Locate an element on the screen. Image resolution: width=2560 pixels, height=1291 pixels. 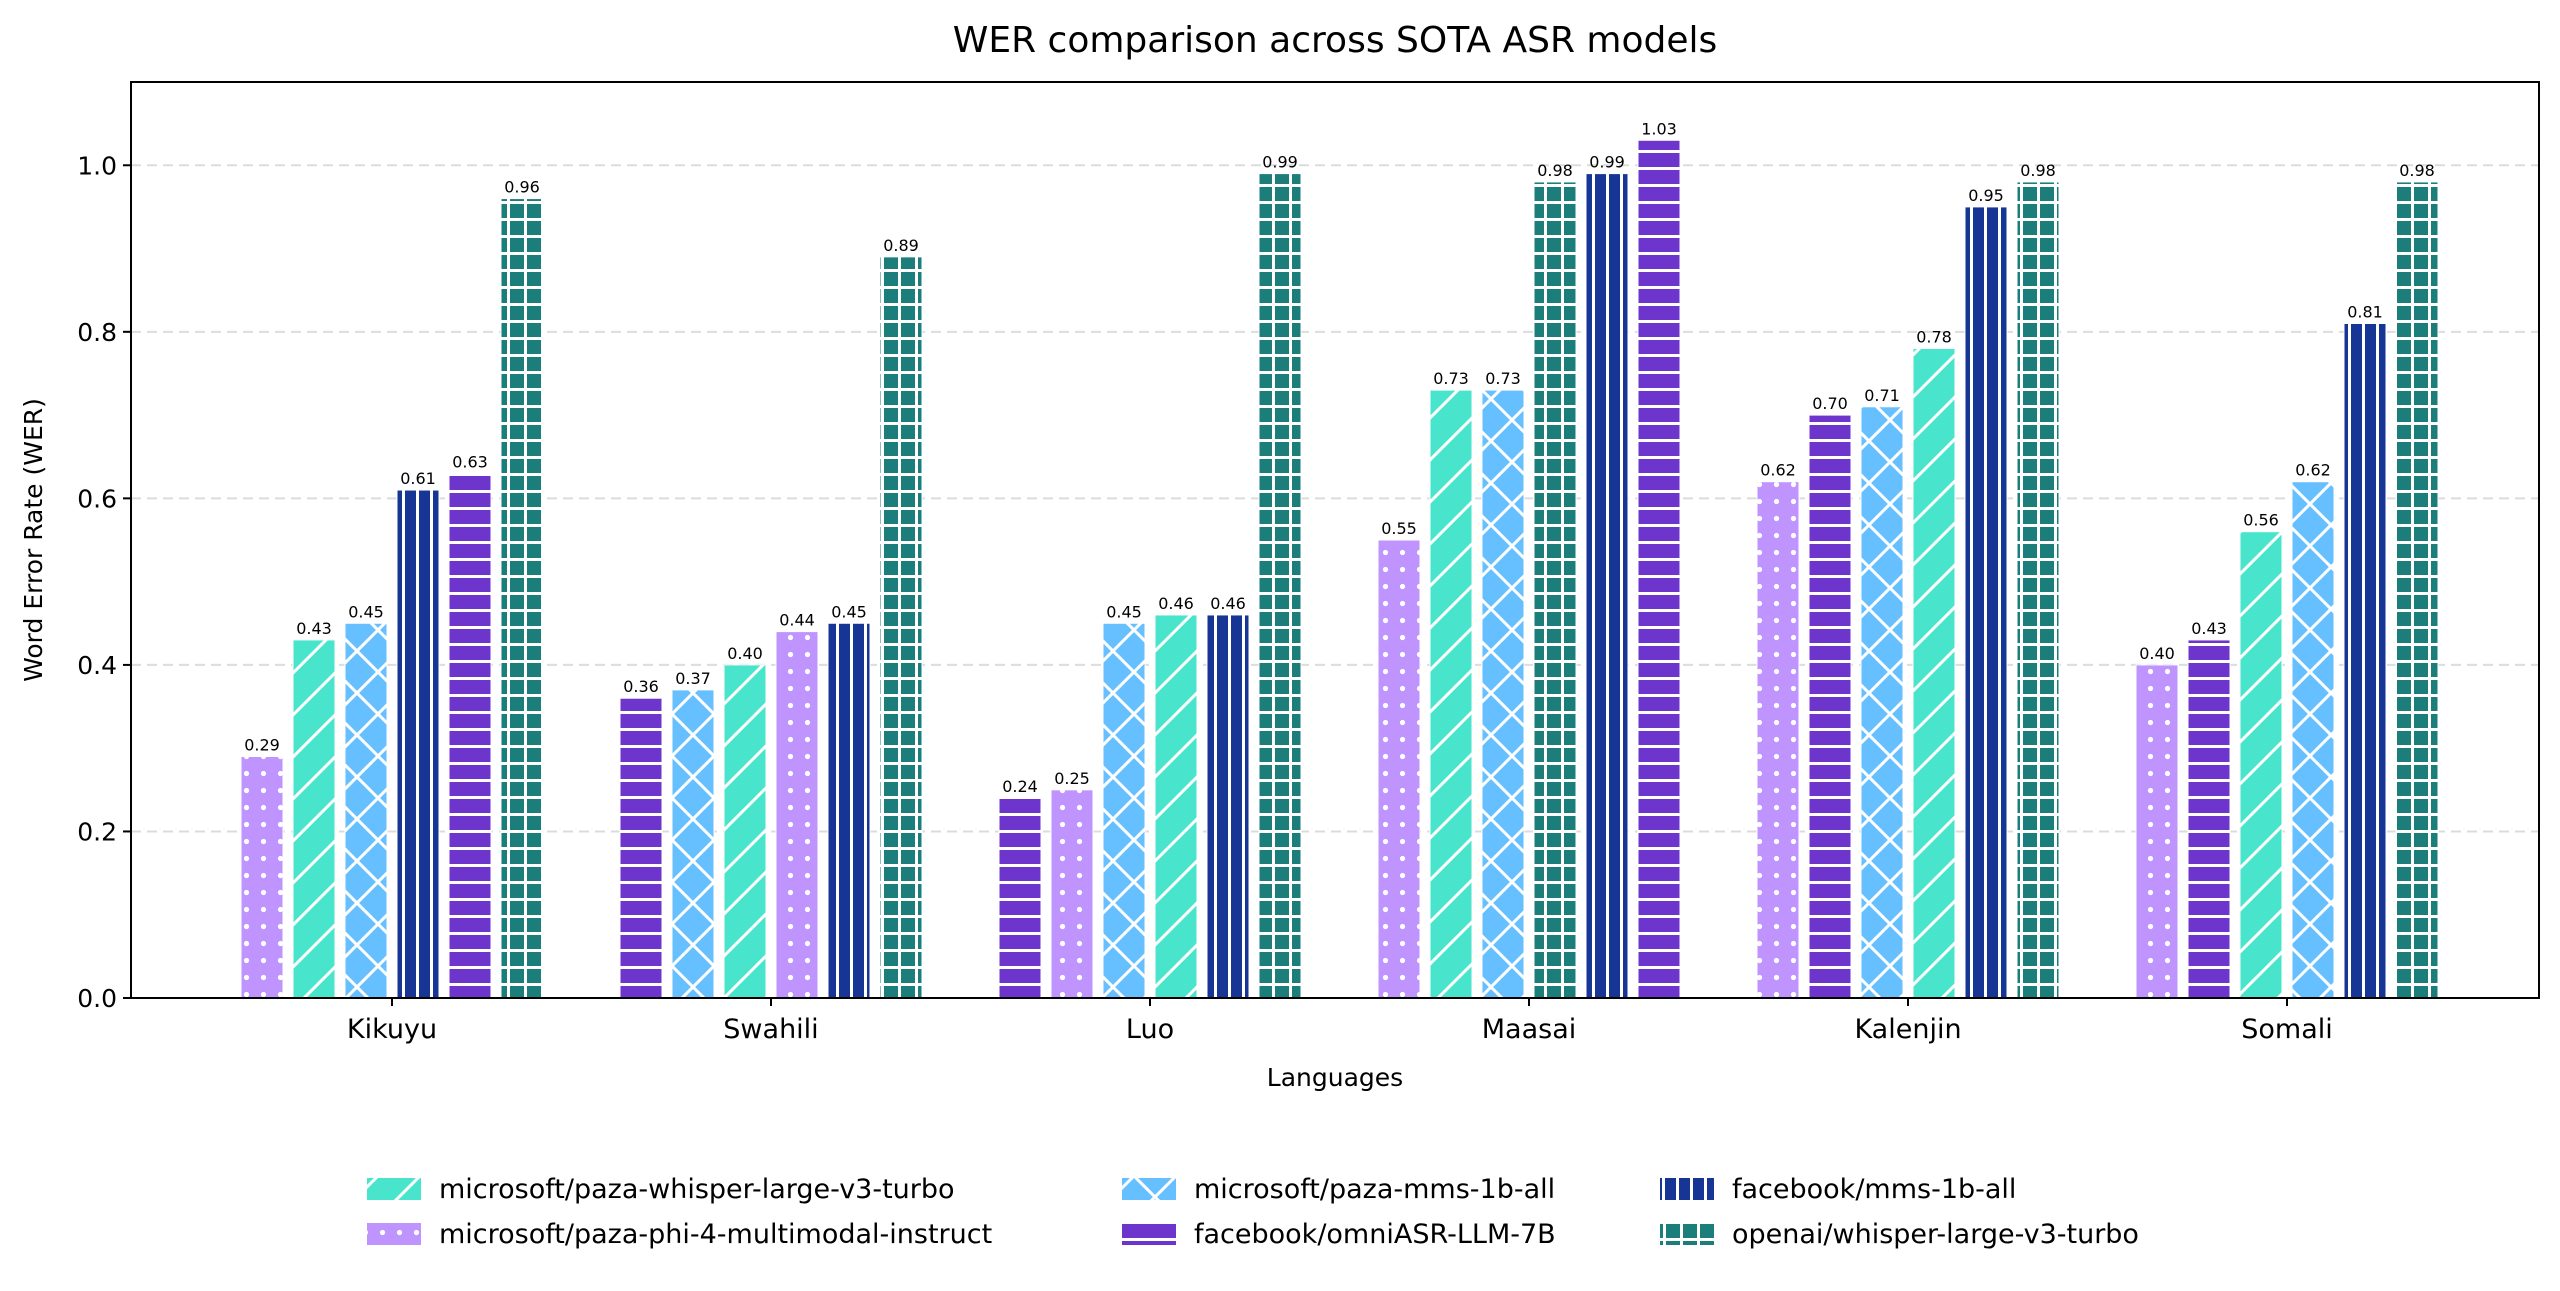
bar-value-label: 0.81 is located at coordinates (2365, 311).